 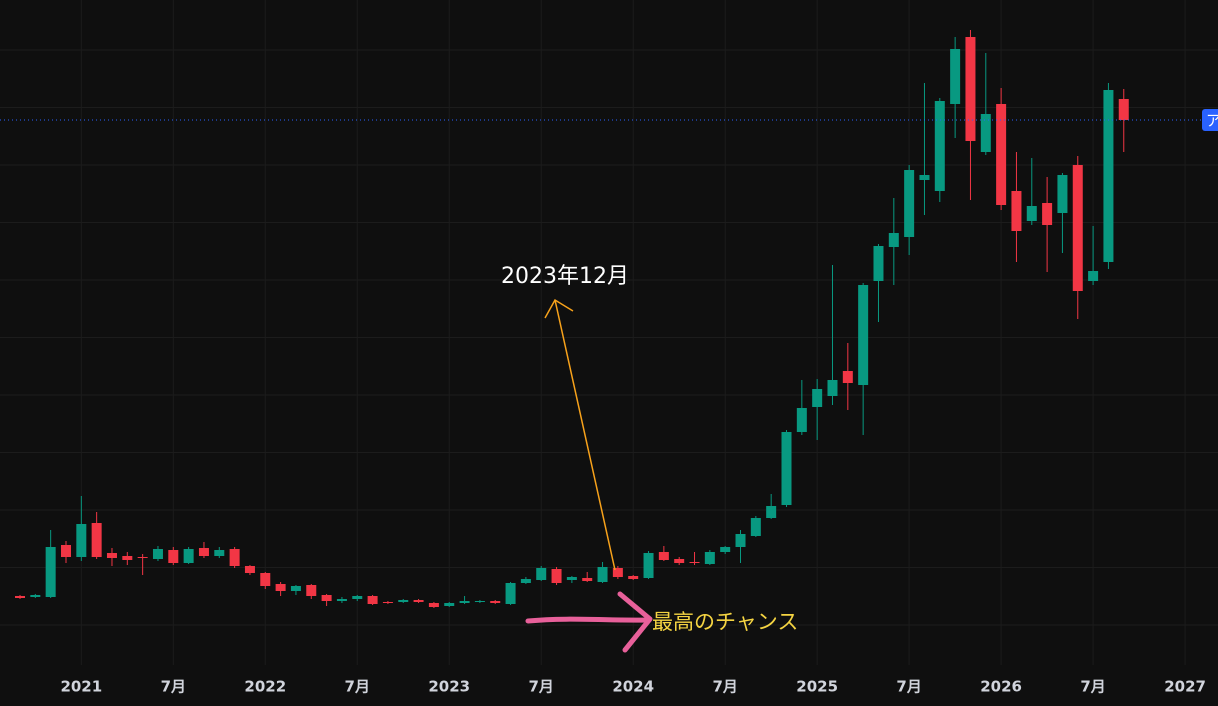 I want to click on x-axis: 2021 7月 2022 7月 2023 7月 2024 7月 2025 7月 2026 7月 2027, so click(x=633, y=687).